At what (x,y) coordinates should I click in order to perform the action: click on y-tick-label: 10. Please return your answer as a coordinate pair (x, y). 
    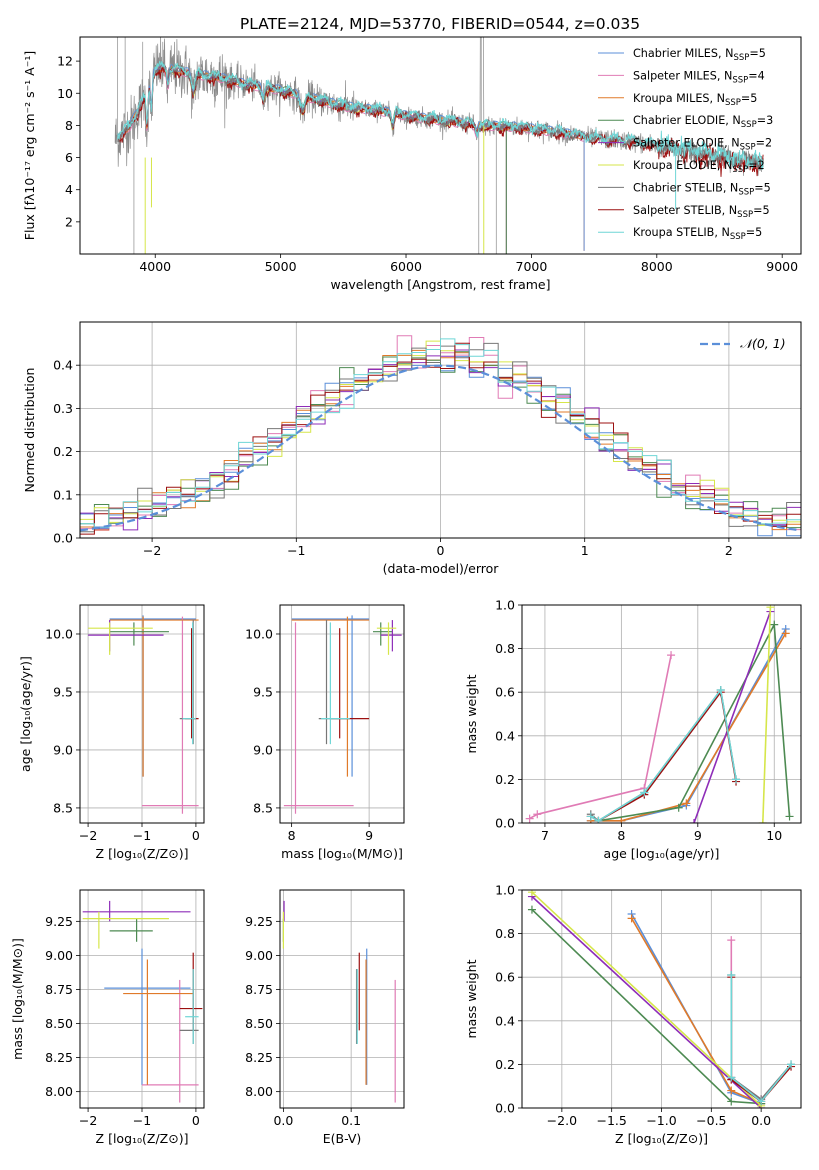
    Looking at the image, I should click on (65, 93).